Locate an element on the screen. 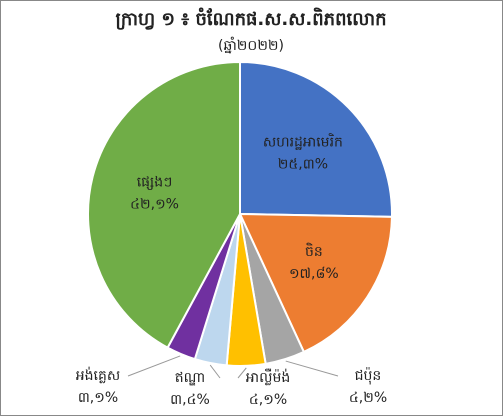 This screenshot has width=503, height=416. chart-title: ក្រាហ្វ ១ ៖ ចំណែកផ.ស.ស.ពិភពលោក is located at coordinates (251, 18).